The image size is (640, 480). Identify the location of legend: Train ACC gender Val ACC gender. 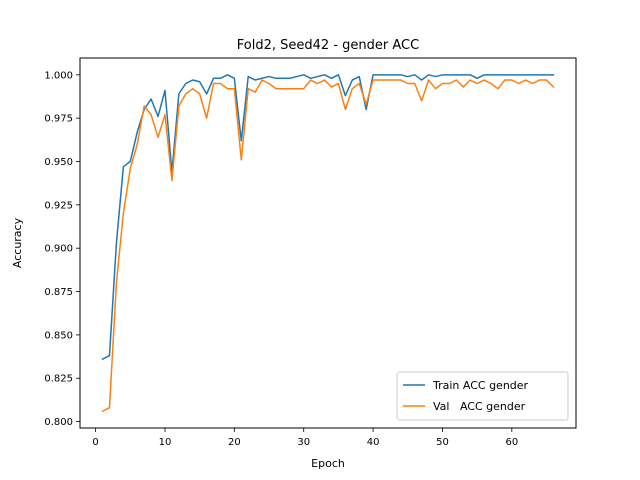
(482, 396).